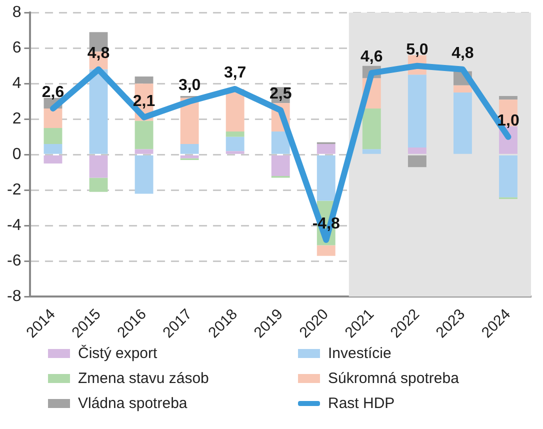 The height and width of the screenshot is (429, 543). What do you see at coordinates (14, 225) in the screenshot?
I see `y-tick-label: -4` at bounding box center [14, 225].